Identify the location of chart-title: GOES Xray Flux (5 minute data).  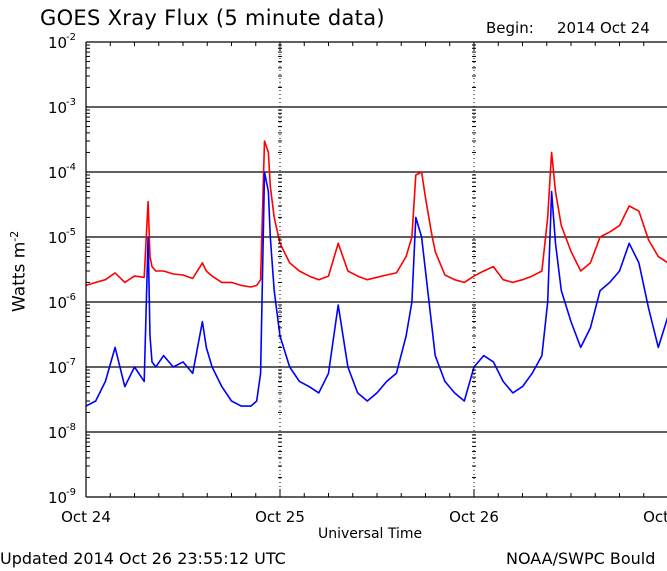
(212, 18).